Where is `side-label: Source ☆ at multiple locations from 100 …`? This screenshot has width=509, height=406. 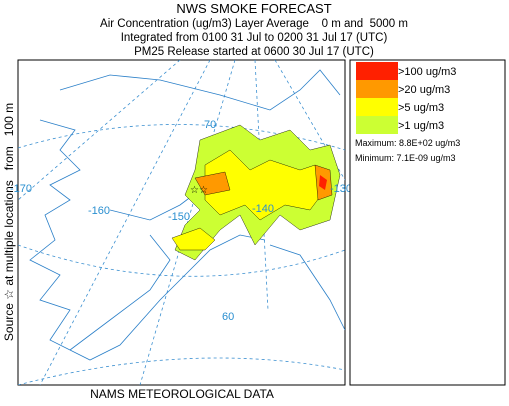
side-label: Source ☆ at multiple locations from 100 … is located at coordinates (9, 222).